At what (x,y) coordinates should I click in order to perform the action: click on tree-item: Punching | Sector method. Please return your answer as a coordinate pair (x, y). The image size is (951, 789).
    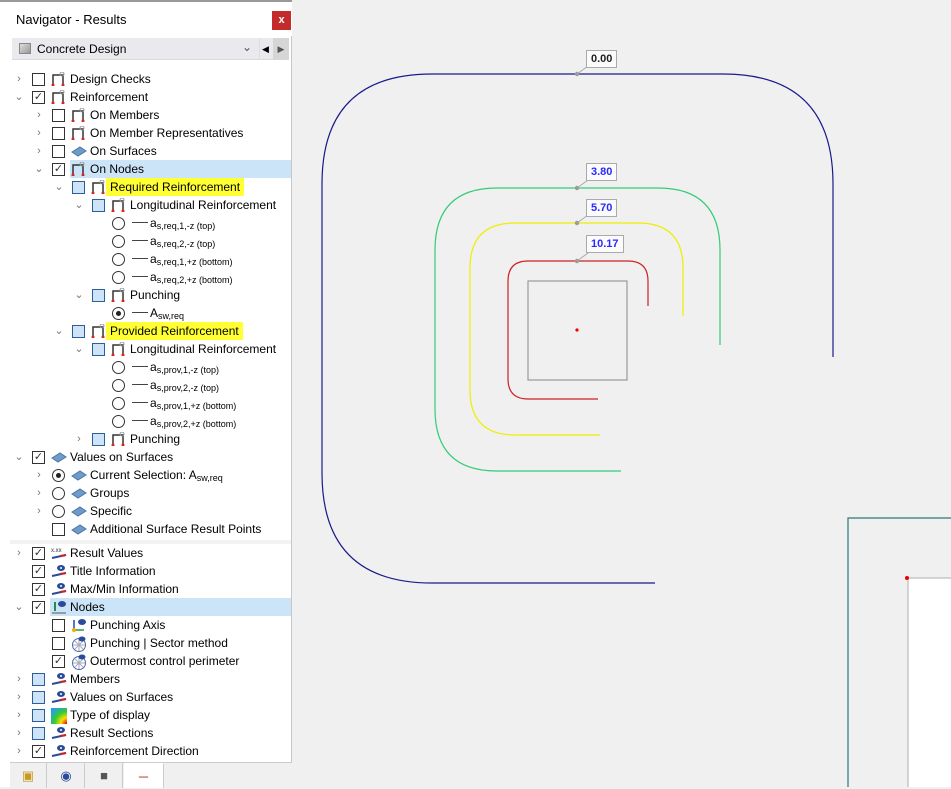
    Looking at the image, I should click on (145, 643).